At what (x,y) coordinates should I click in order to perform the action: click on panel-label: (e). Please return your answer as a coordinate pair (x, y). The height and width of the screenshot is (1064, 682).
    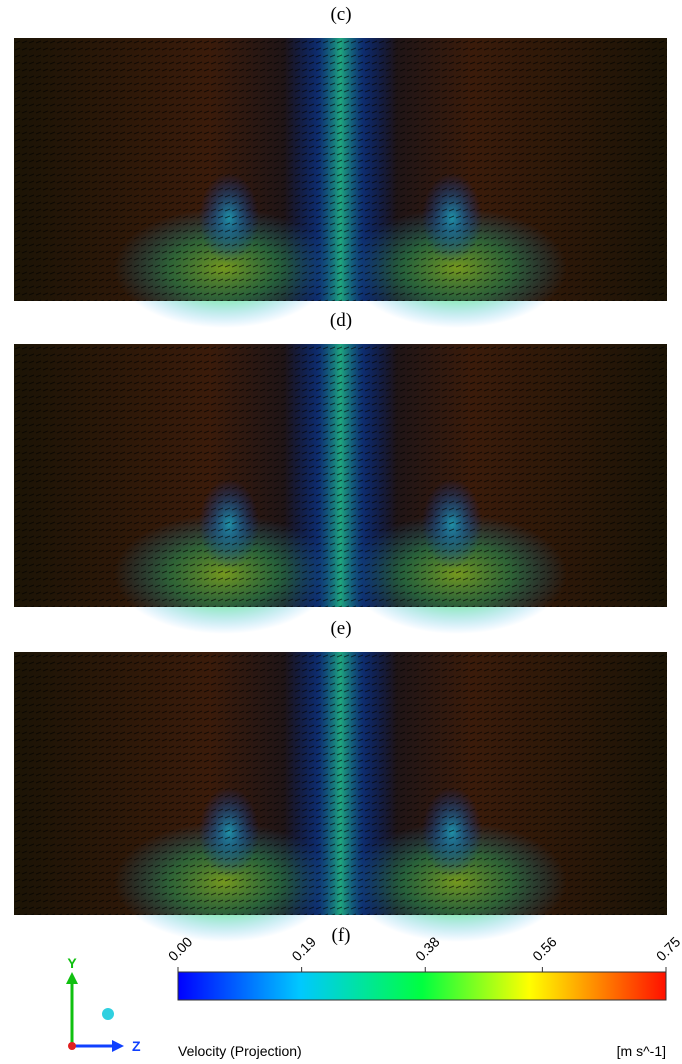
    Looking at the image, I should click on (340, 628).